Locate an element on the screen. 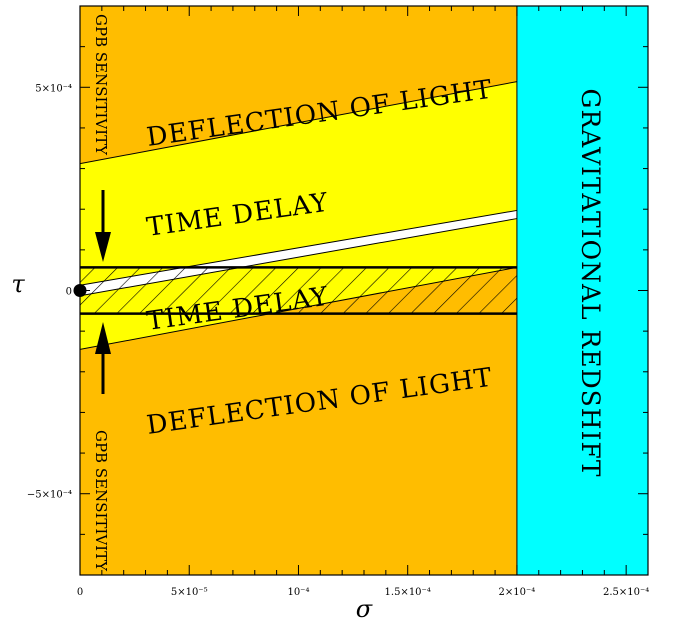 The image size is (680, 622). line-time-delay-lower is located at coordinates (299, 257).